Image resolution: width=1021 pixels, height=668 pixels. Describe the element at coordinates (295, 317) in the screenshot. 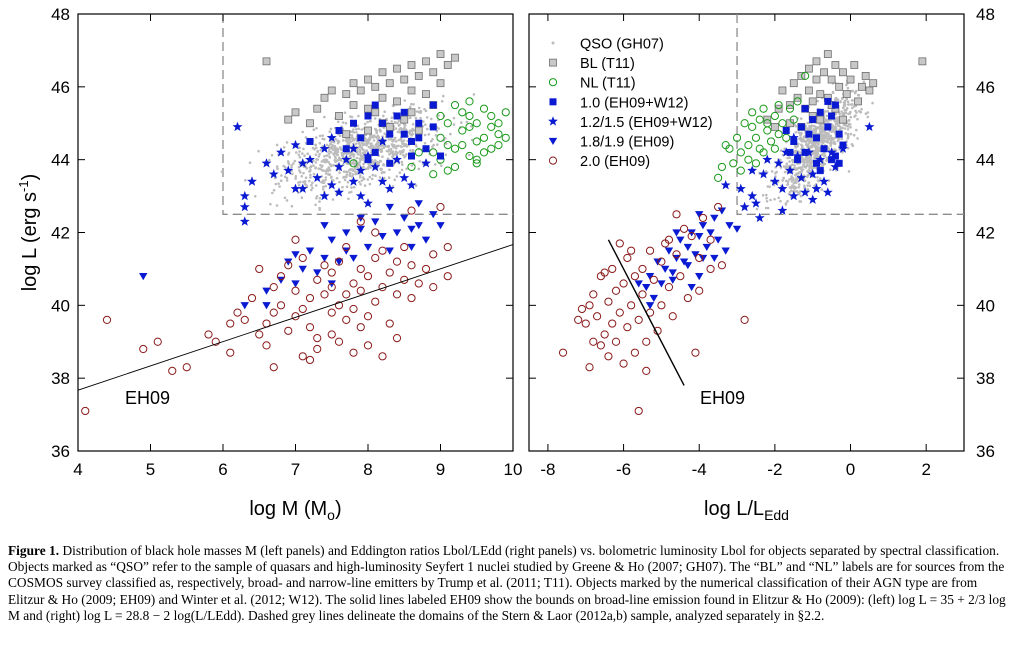

I see `left-eh09-line` at that location.